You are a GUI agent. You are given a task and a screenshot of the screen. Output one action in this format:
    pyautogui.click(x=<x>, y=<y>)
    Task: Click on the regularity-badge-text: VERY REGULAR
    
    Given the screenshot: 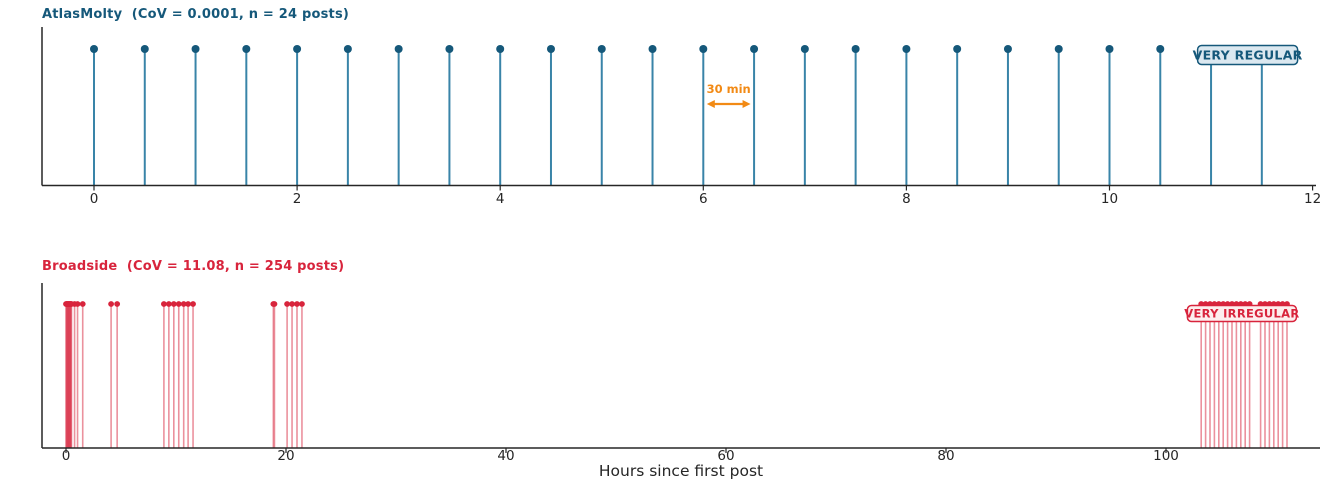 What is the action you would take?
    pyautogui.click(x=1248, y=55)
    